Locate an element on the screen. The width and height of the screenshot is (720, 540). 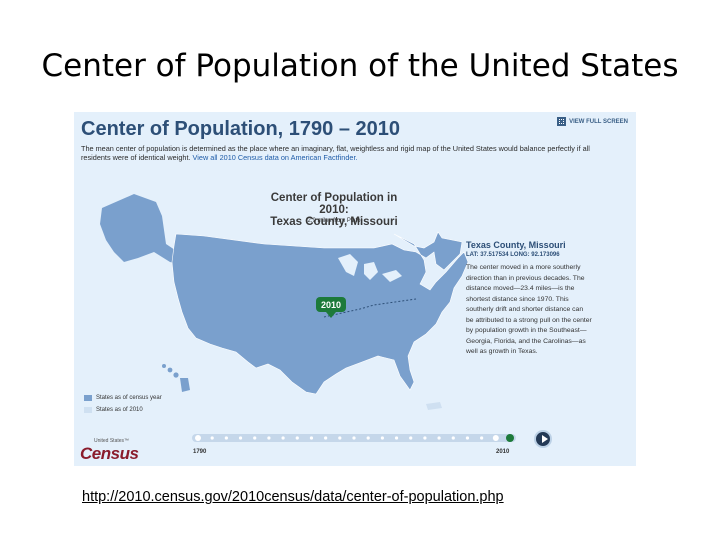
legend-item-census-year: States as of census year is located at coordinates (123, 398).